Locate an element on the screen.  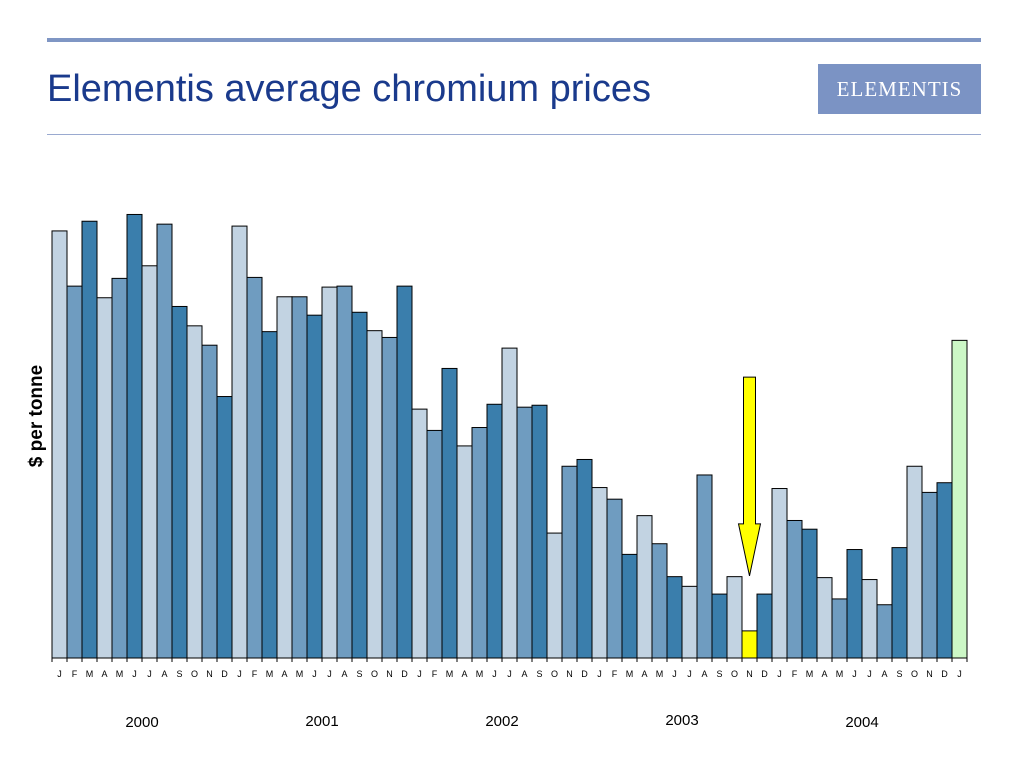
year-labels: 2000 2001 2002 2003 2004 is located at coordinates (501, 721).